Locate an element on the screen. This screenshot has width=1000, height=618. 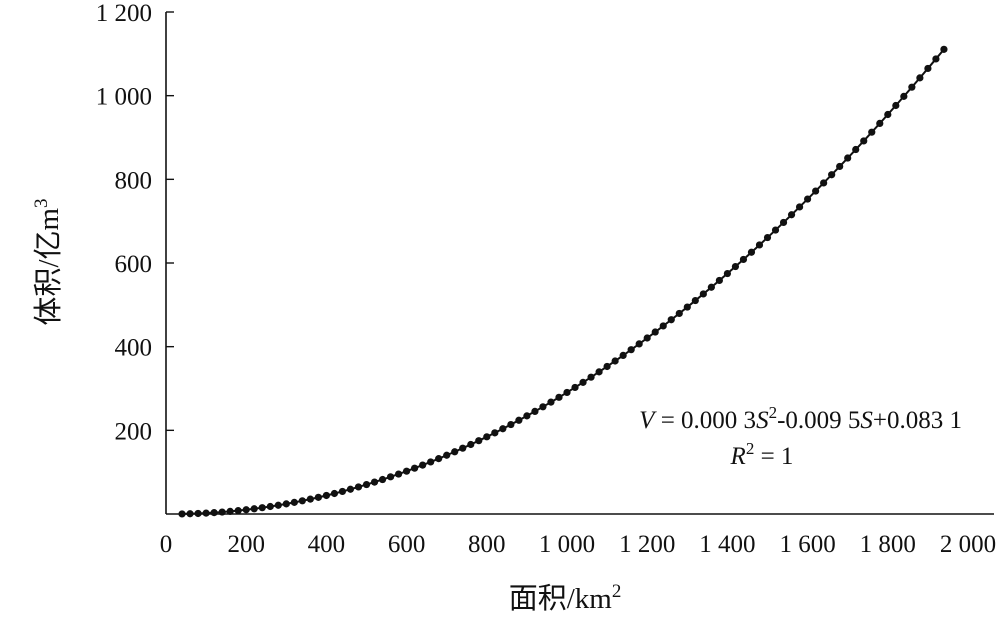
y-axis-title: 体积/亿m3 is located at coordinates (48, 261).